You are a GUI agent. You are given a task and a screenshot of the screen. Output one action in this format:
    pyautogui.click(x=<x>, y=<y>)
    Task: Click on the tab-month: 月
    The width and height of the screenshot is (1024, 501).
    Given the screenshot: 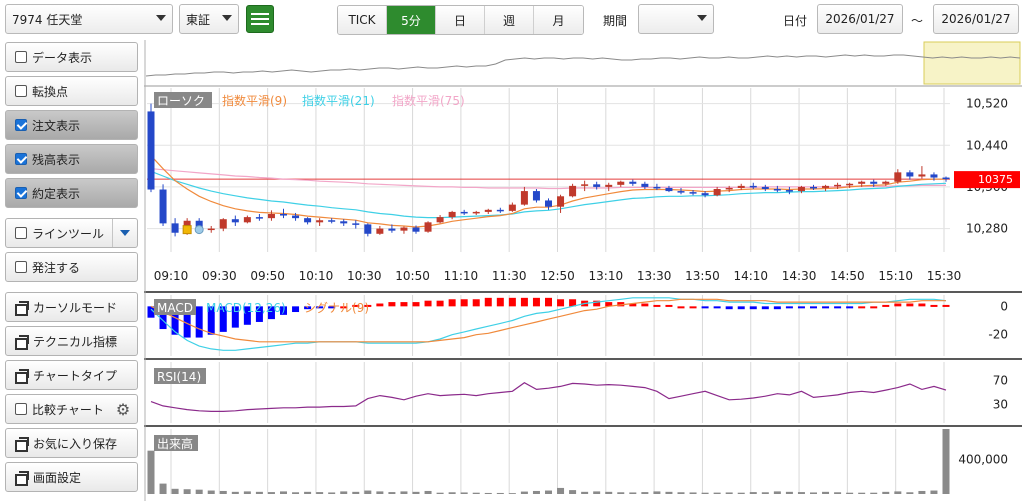 What is the action you would take?
    pyautogui.click(x=558, y=20)
    